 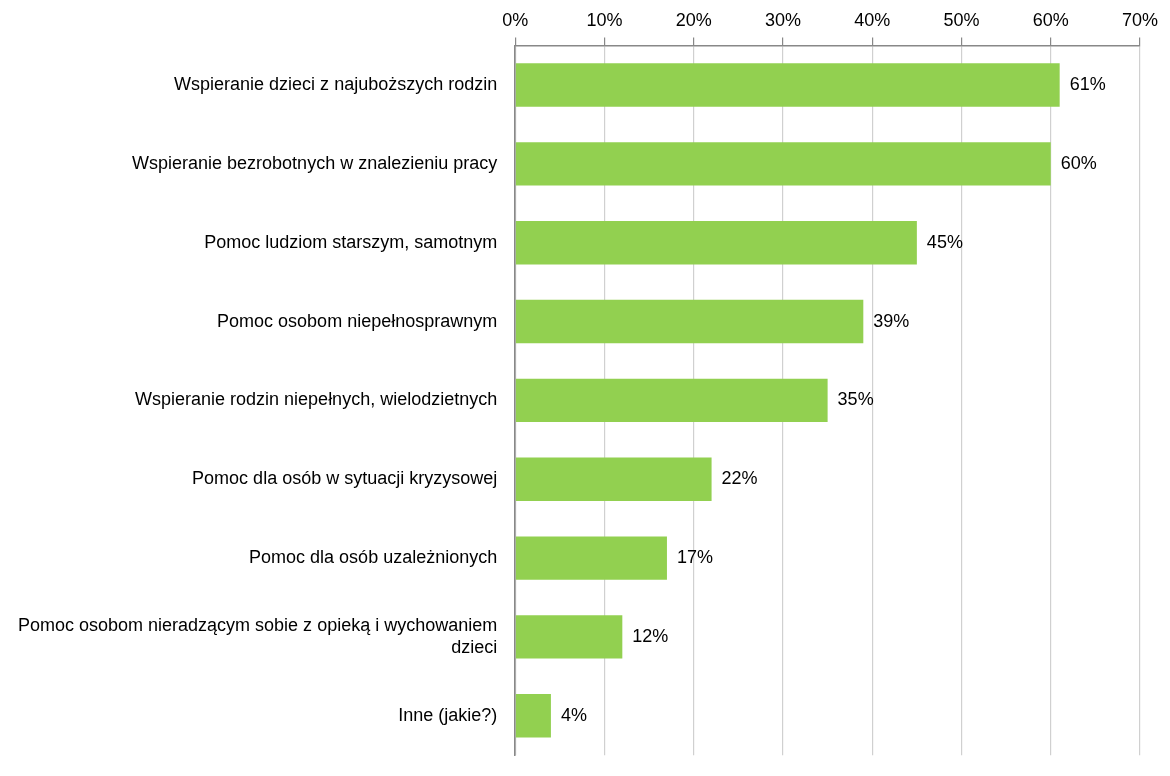 I want to click on x-tick-label: 30%, so click(x=782, y=19).